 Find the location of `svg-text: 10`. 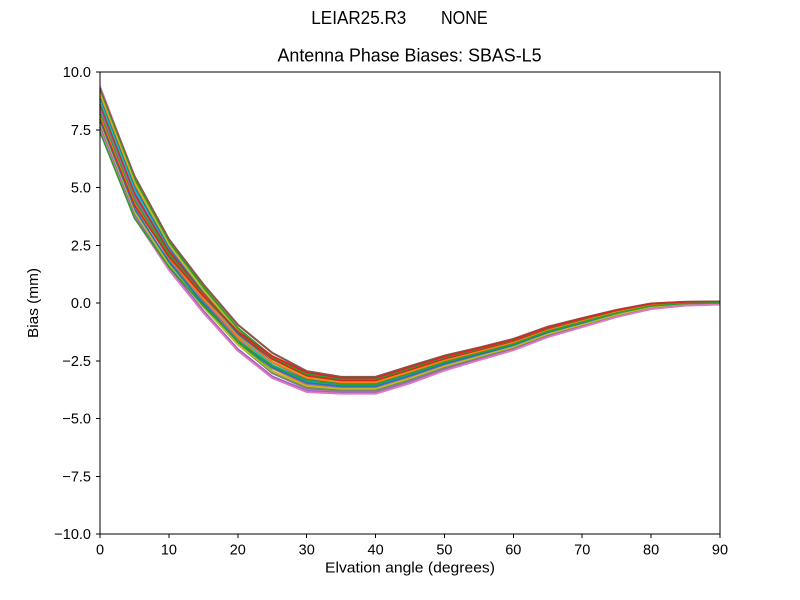

svg-text: 10 is located at coordinates (169, 551).